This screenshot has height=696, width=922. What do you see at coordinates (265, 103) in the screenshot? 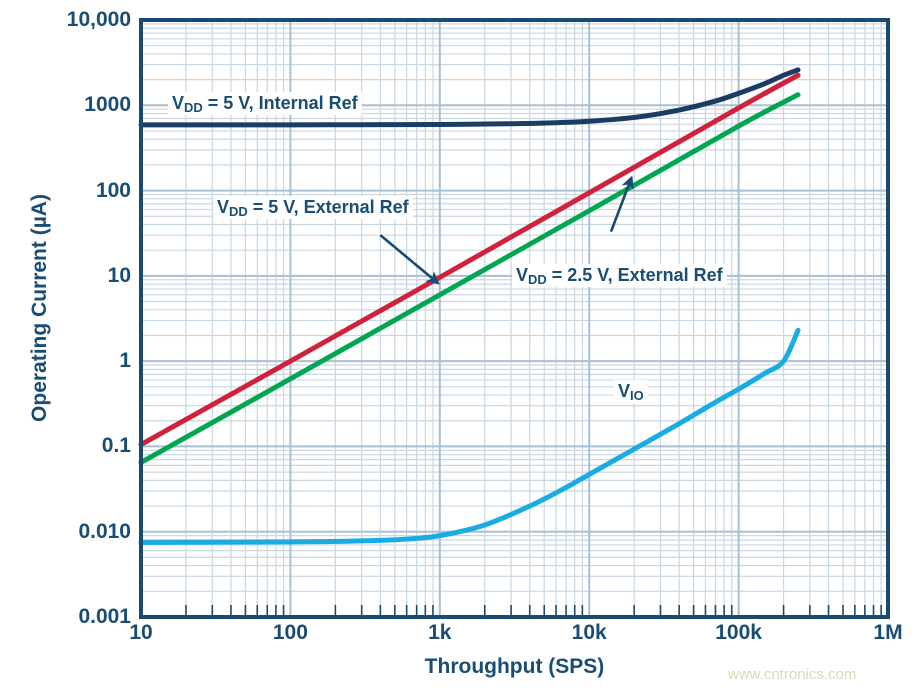
I see `series-label-vdd5-internal-ref: VDD = 5 V, Internal Ref` at bounding box center [265, 103].